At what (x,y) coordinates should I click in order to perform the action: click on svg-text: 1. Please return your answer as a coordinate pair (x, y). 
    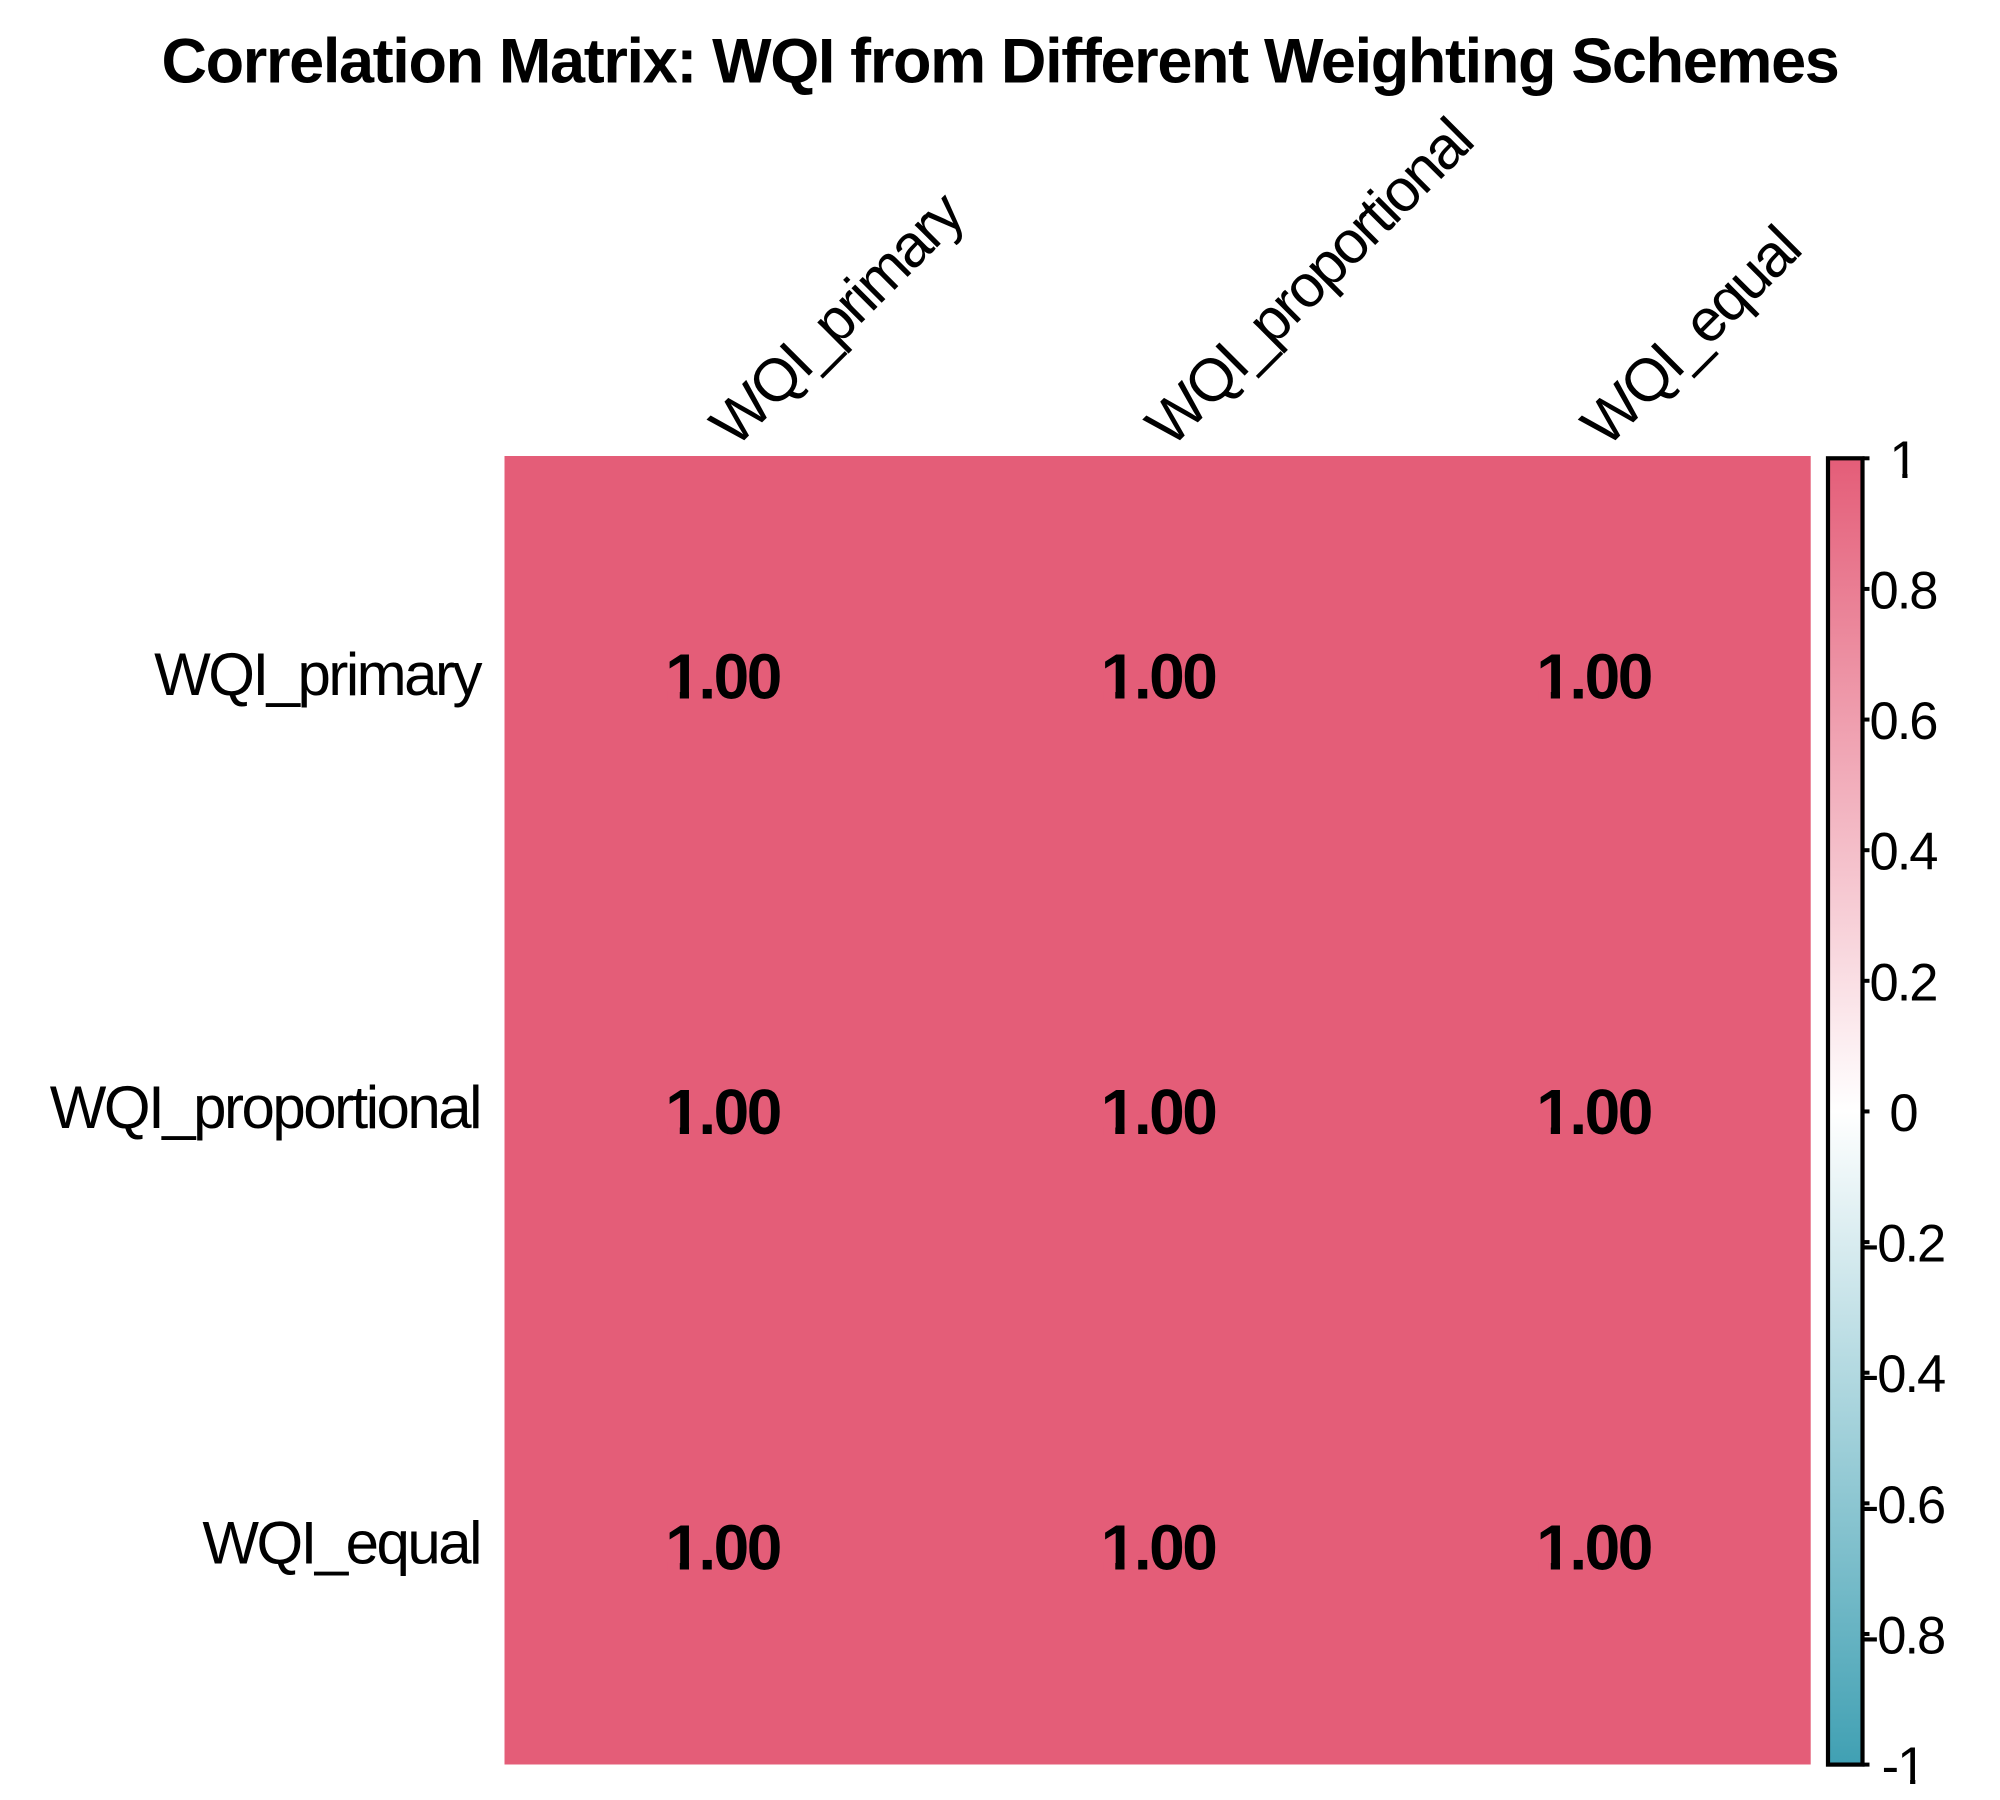
    Looking at the image, I should click on (1902, 460).